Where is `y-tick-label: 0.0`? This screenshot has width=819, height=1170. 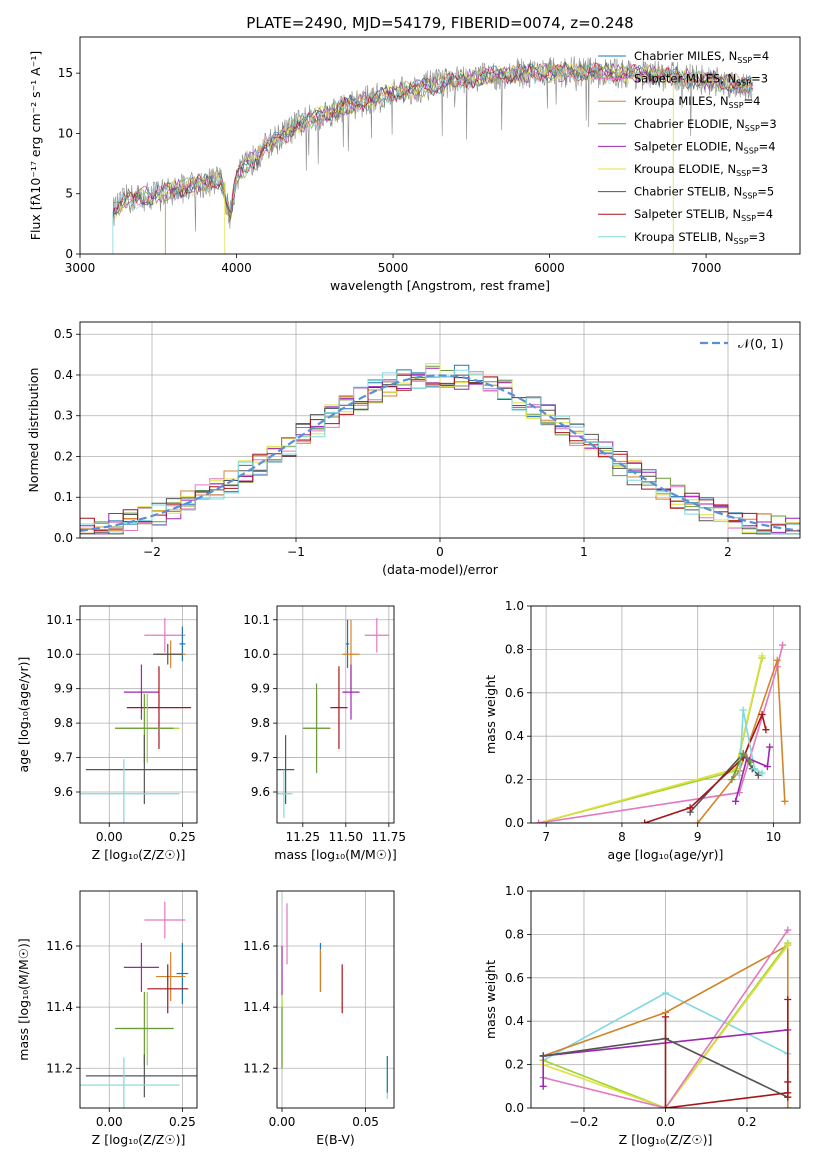 y-tick-label: 0.0 is located at coordinates (514, 823).